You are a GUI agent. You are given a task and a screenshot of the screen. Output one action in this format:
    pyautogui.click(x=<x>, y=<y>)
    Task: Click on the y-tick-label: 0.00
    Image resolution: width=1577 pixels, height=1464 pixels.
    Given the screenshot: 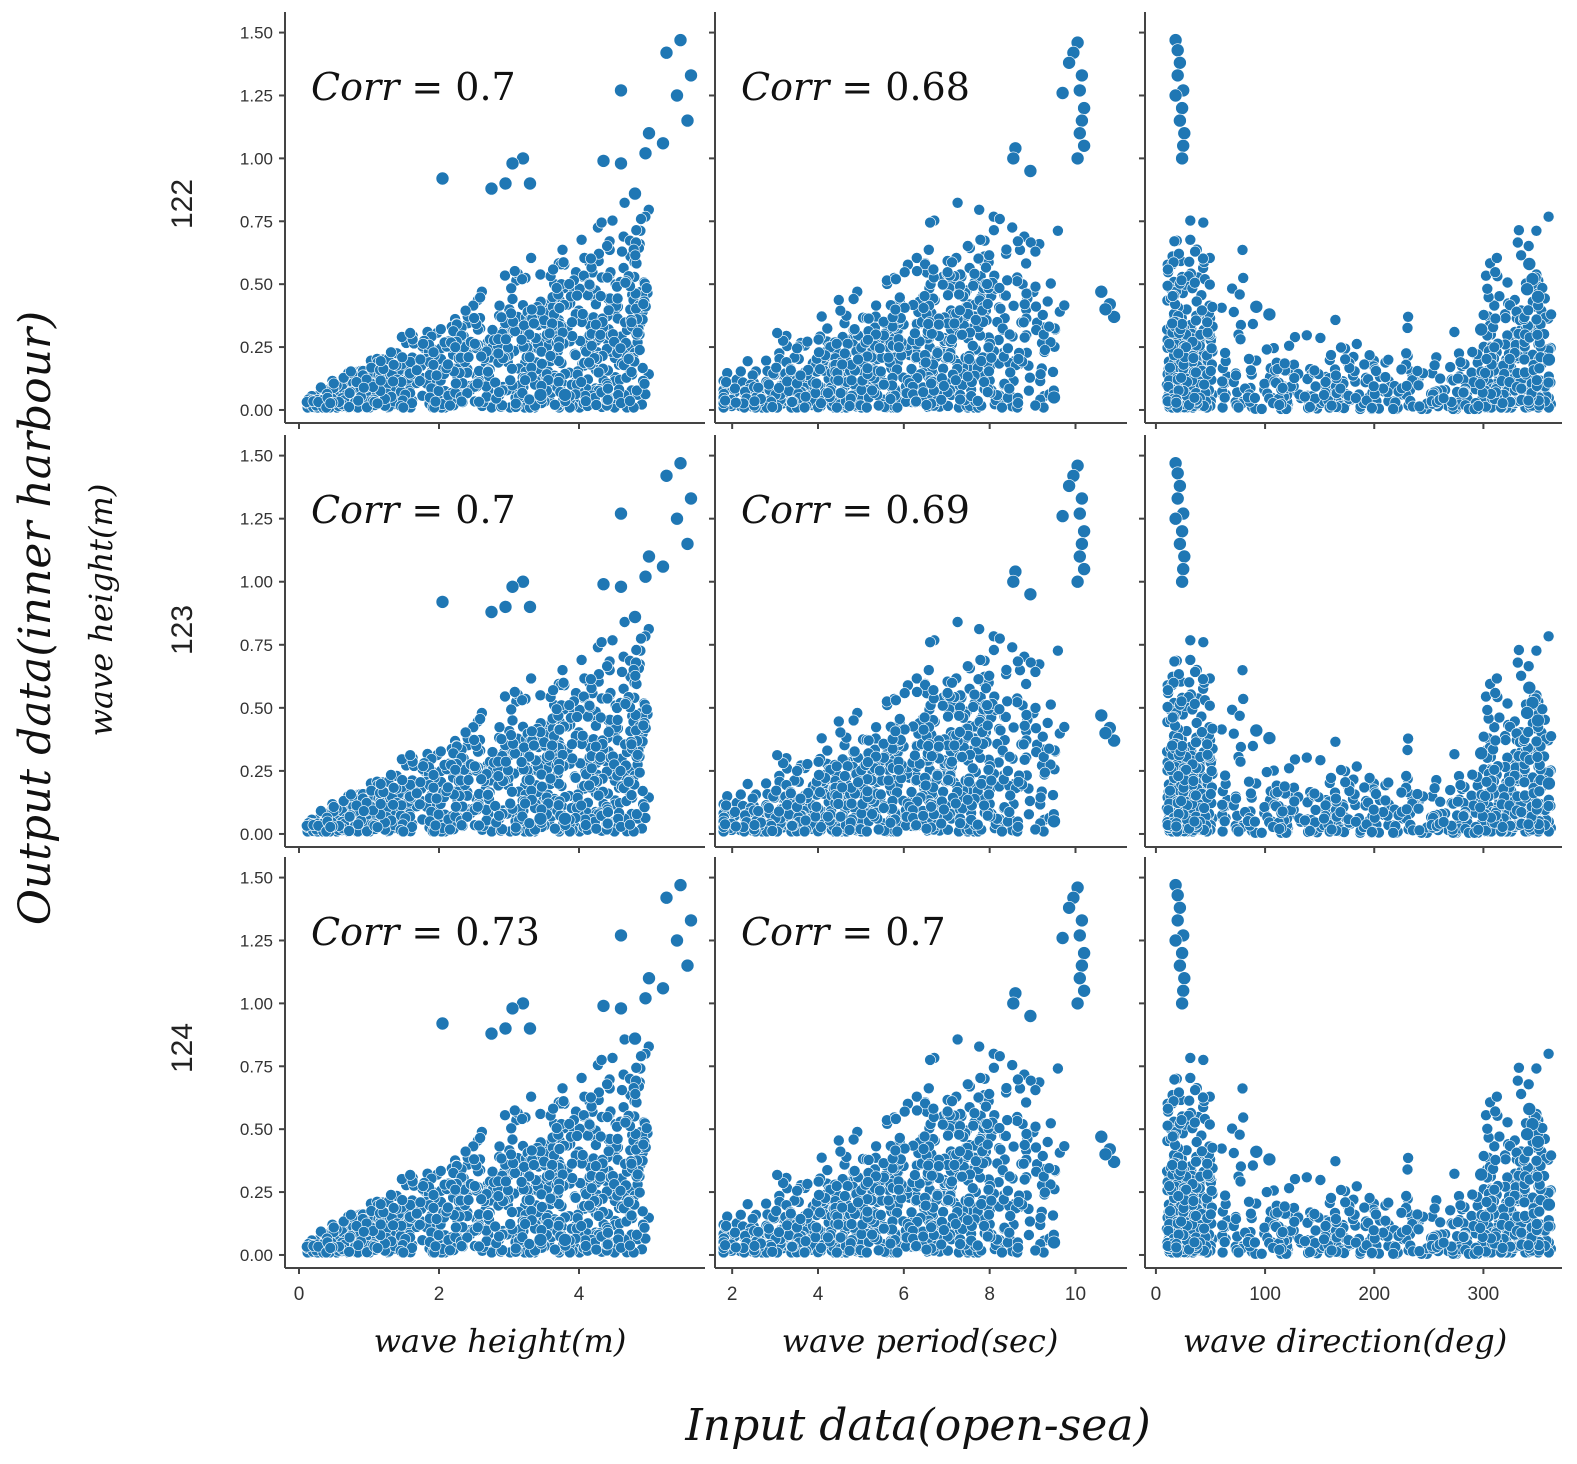 What is the action you would take?
    pyautogui.click(x=256, y=410)
    